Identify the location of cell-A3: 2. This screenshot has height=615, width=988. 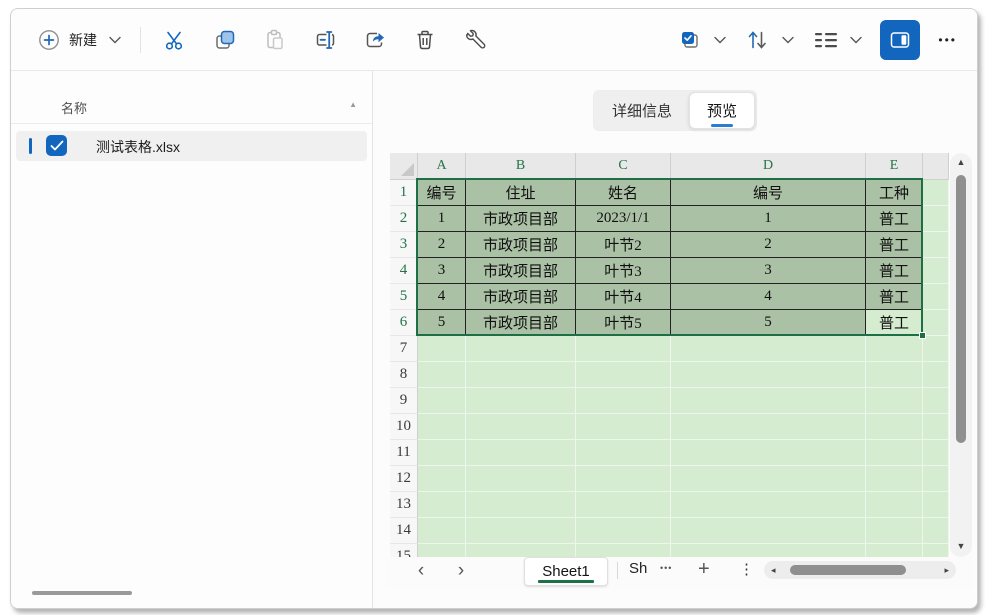
(442, 245).